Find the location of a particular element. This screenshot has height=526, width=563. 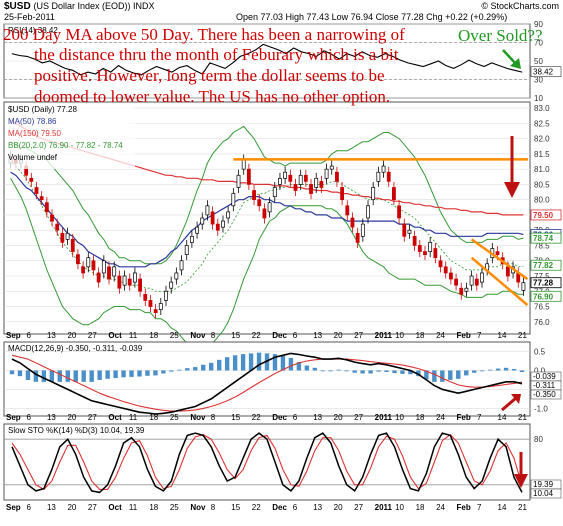

x-axis-date-label: 11 is located at coordinates (133, 335).